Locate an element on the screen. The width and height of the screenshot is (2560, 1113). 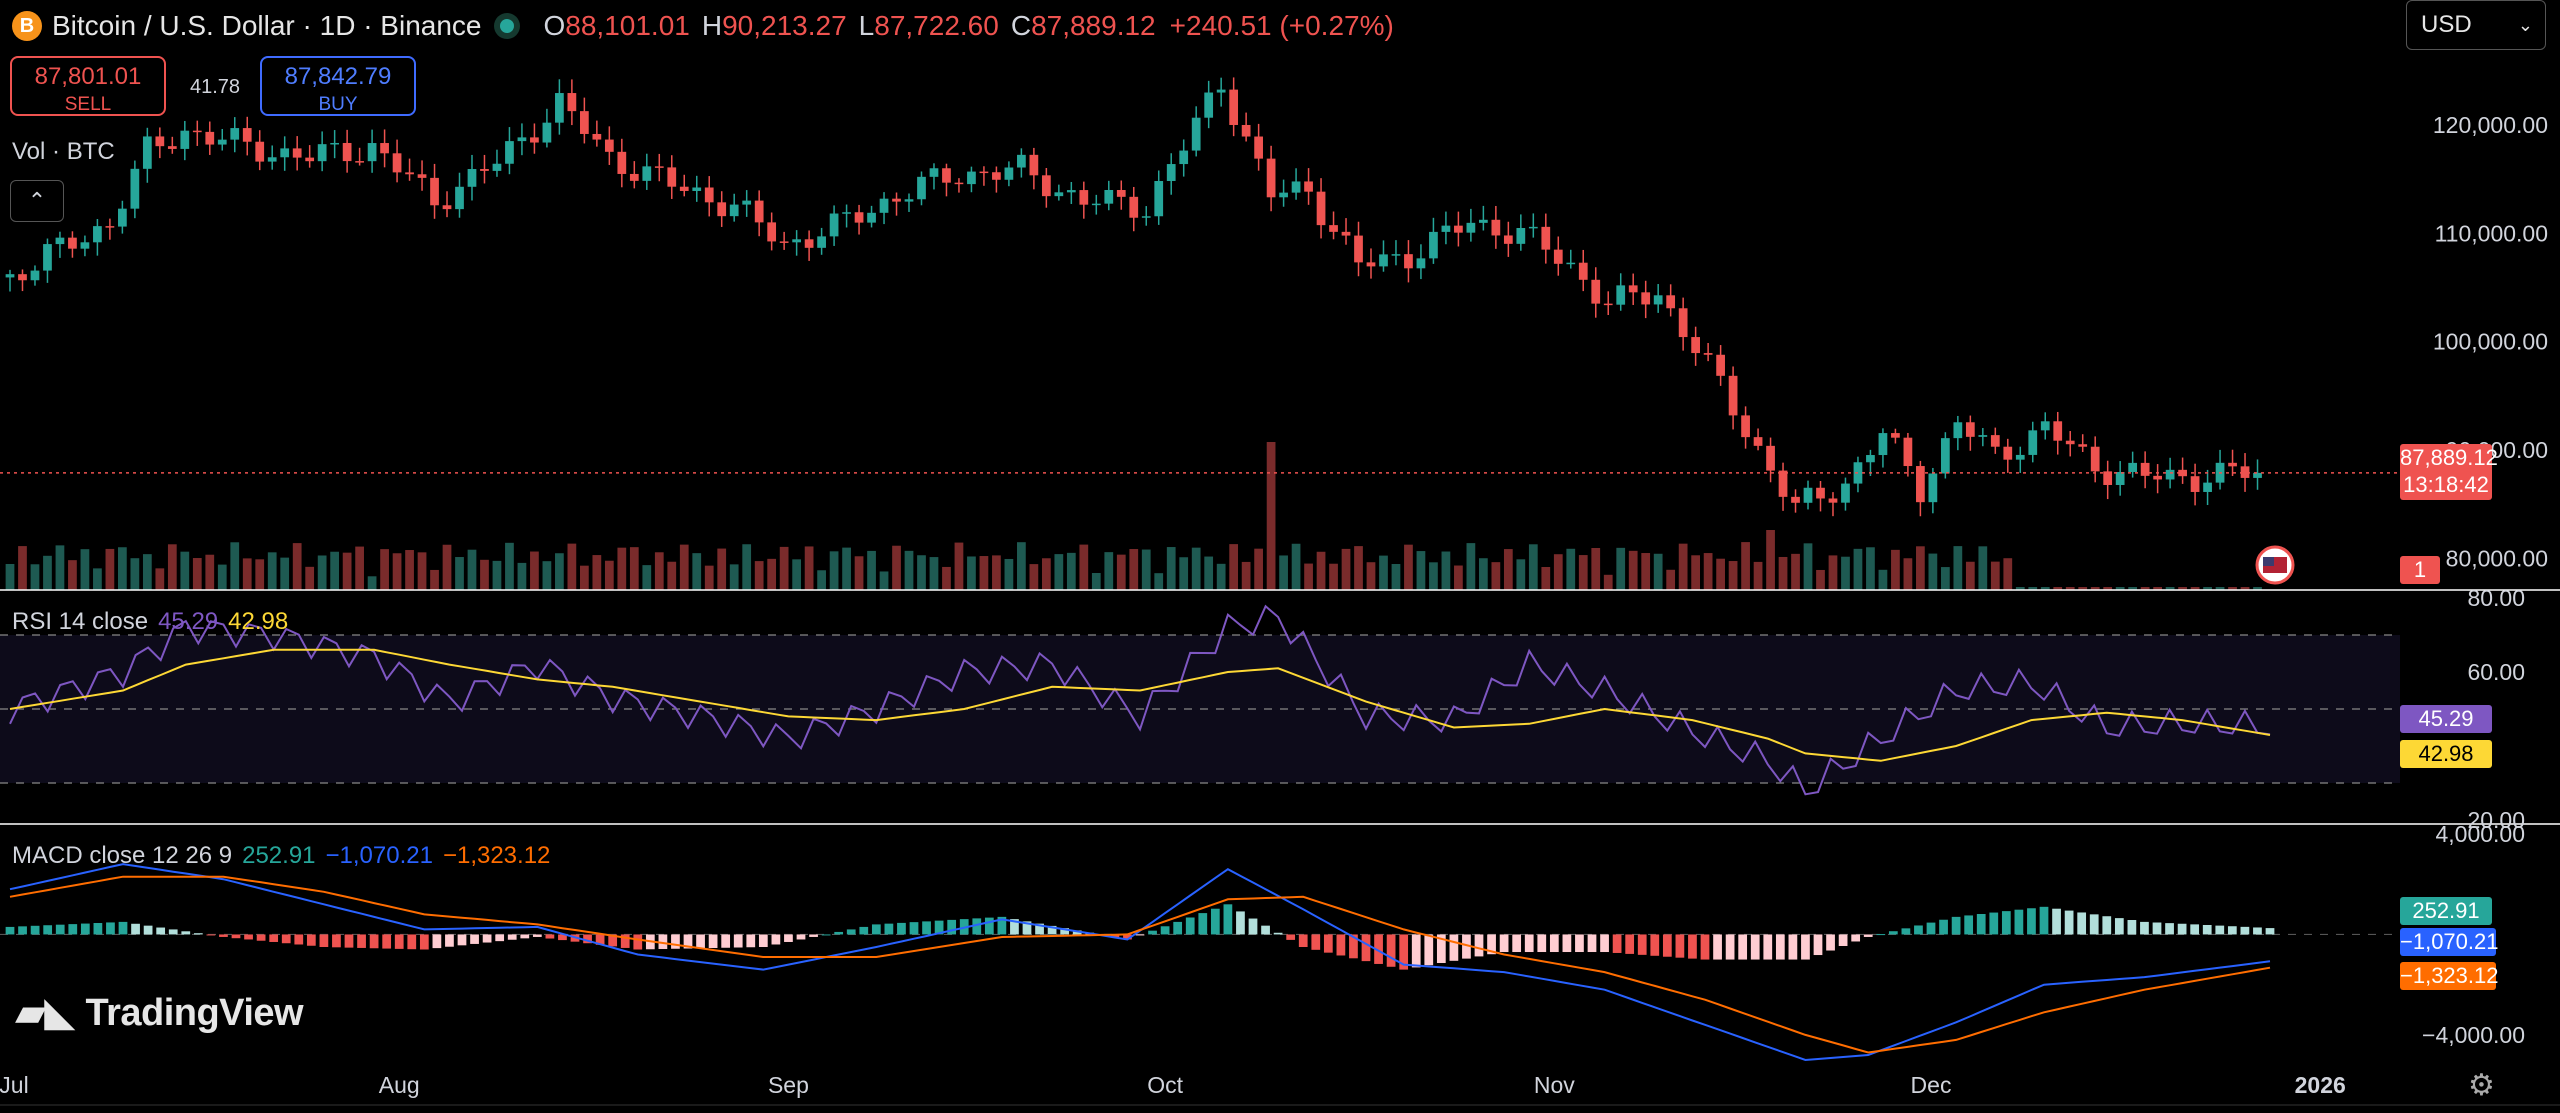
tradingview-logo-icon: ▰◣ is located at coordinates (45, 1013).